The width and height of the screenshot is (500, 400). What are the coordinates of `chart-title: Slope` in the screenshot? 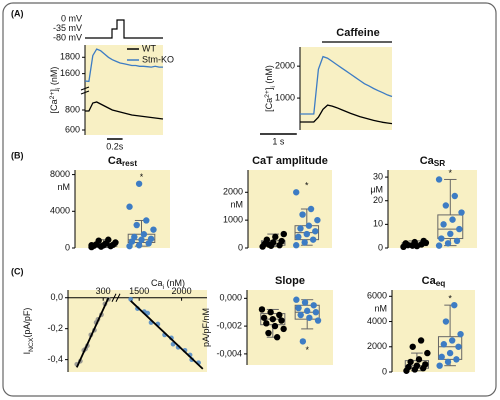 It's located at (290, 281).